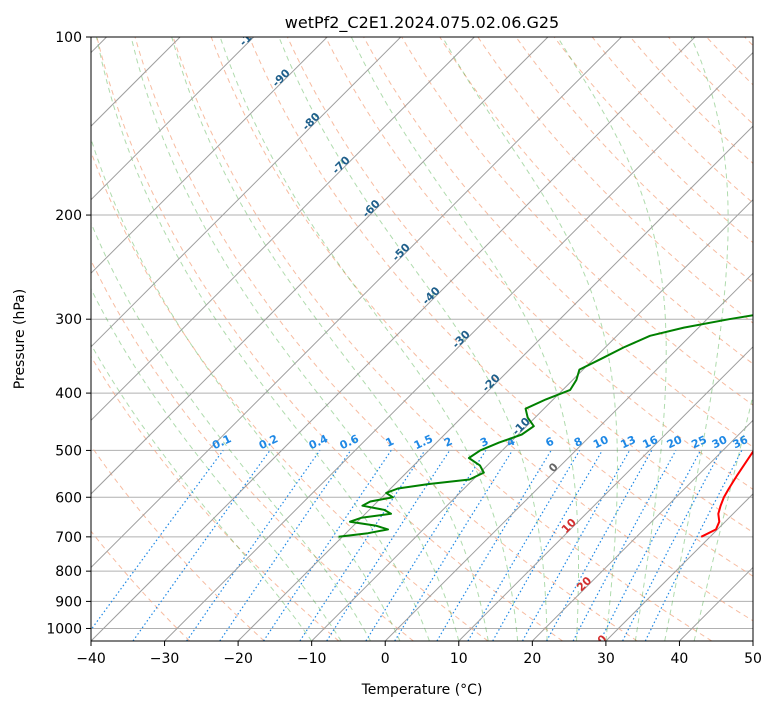  What do you see at coordinates (606, 659) in the screenshot?
I see `x-tick-label: 30` at bounding box center [606, 659].